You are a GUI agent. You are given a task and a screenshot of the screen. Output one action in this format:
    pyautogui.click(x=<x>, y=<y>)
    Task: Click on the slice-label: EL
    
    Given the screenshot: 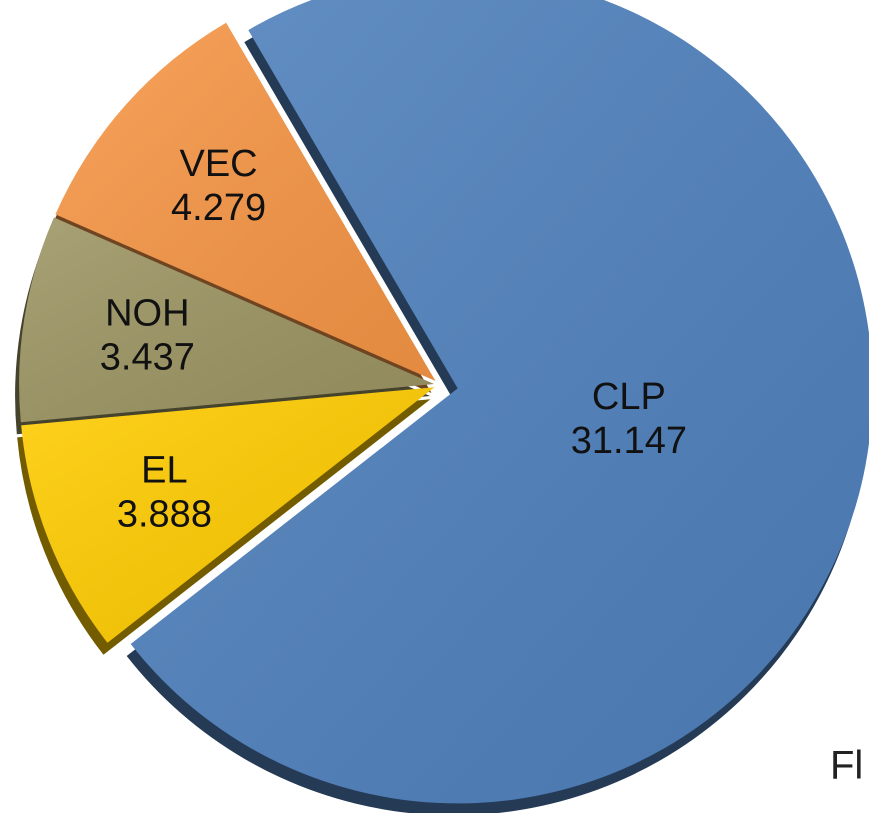 What is the action you would take?
    pyautogui.click(x=164, y=470)
    